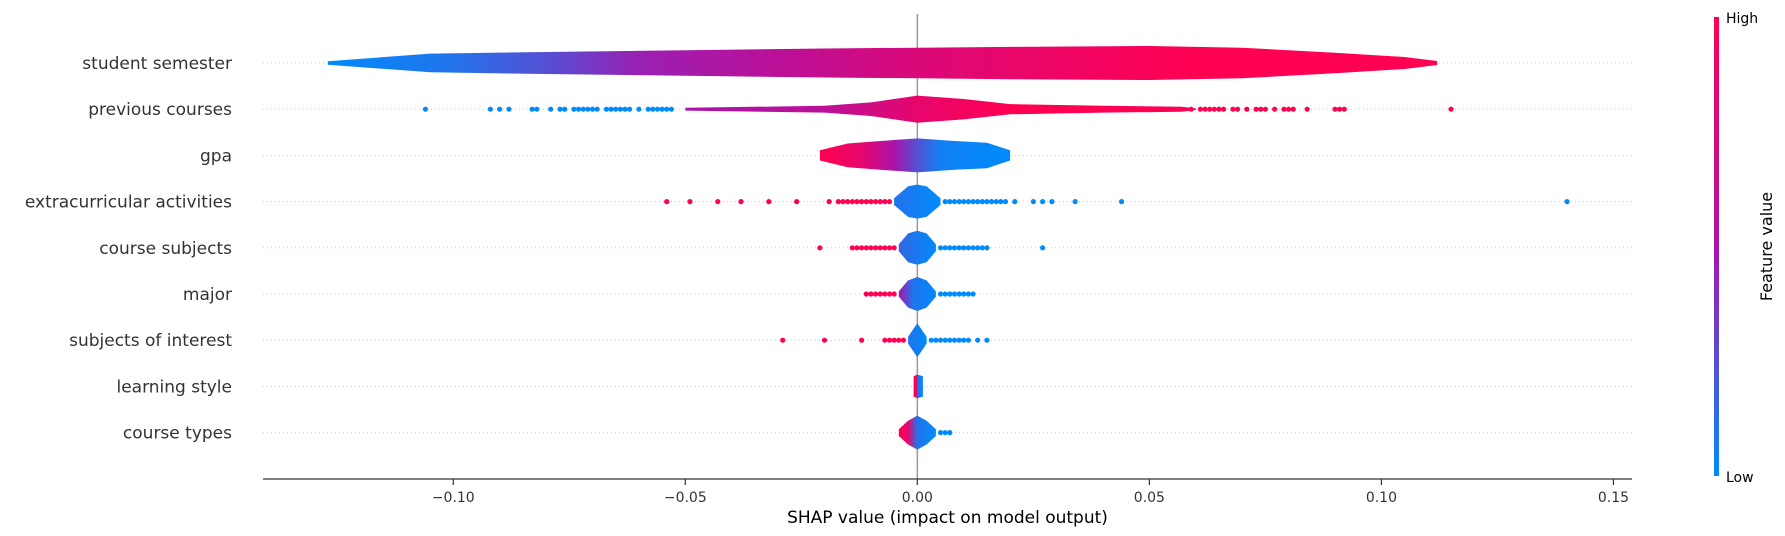 The height and width of the screenshot is (536, 1785). What do you see at coordinates (165, 249) in the screenshot?
I see `feature-label-course-subjects: course subjects` at bounding box center [165, 249].